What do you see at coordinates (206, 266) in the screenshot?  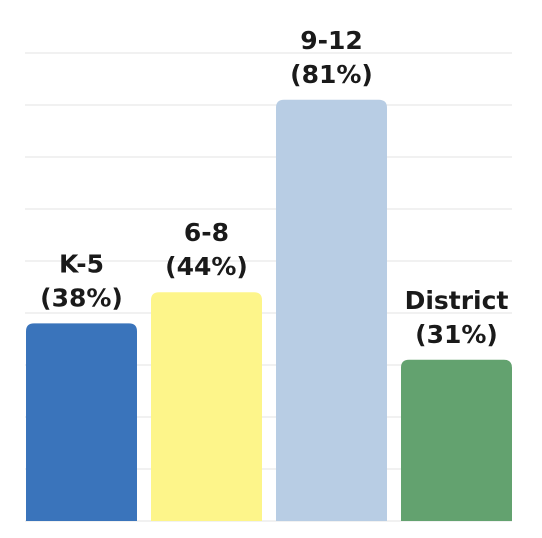 I see `value-label: (44%)` at bounding box center [206, 266].